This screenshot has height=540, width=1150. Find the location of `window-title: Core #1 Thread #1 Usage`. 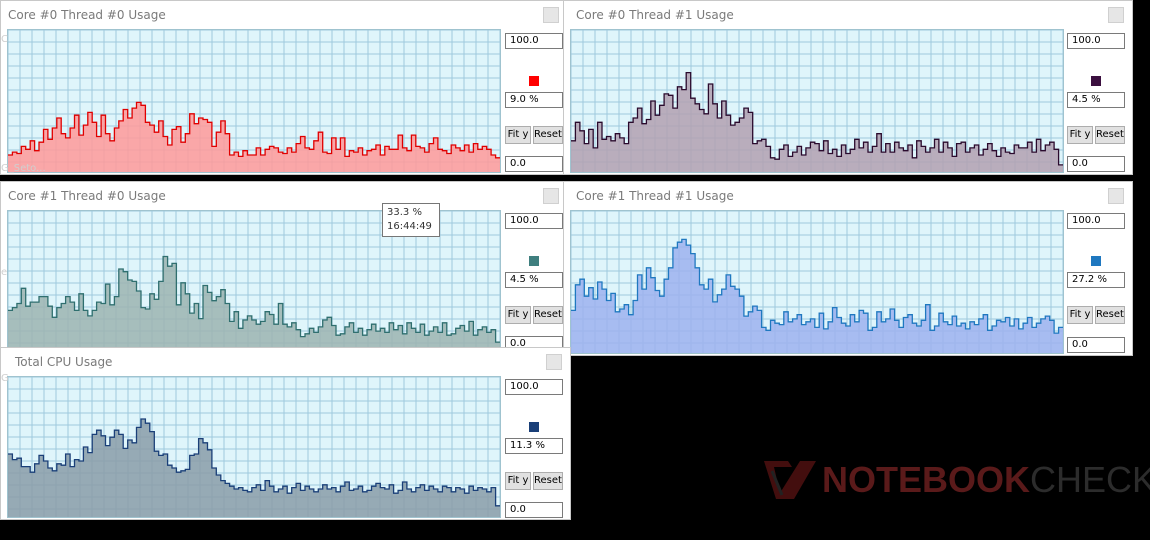

window-title: Core #1 Thread #1 Usage is located at coordinates (655, 196).